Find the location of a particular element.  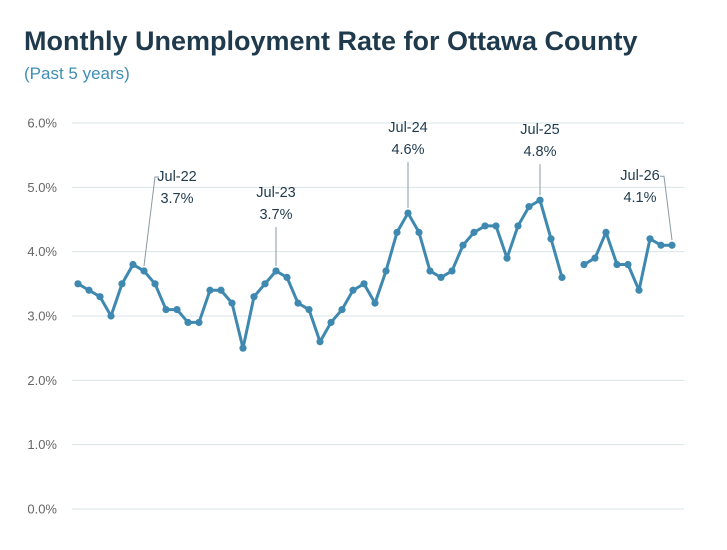

y-tick-label: 0.0% is located at coordinates (42, 509).